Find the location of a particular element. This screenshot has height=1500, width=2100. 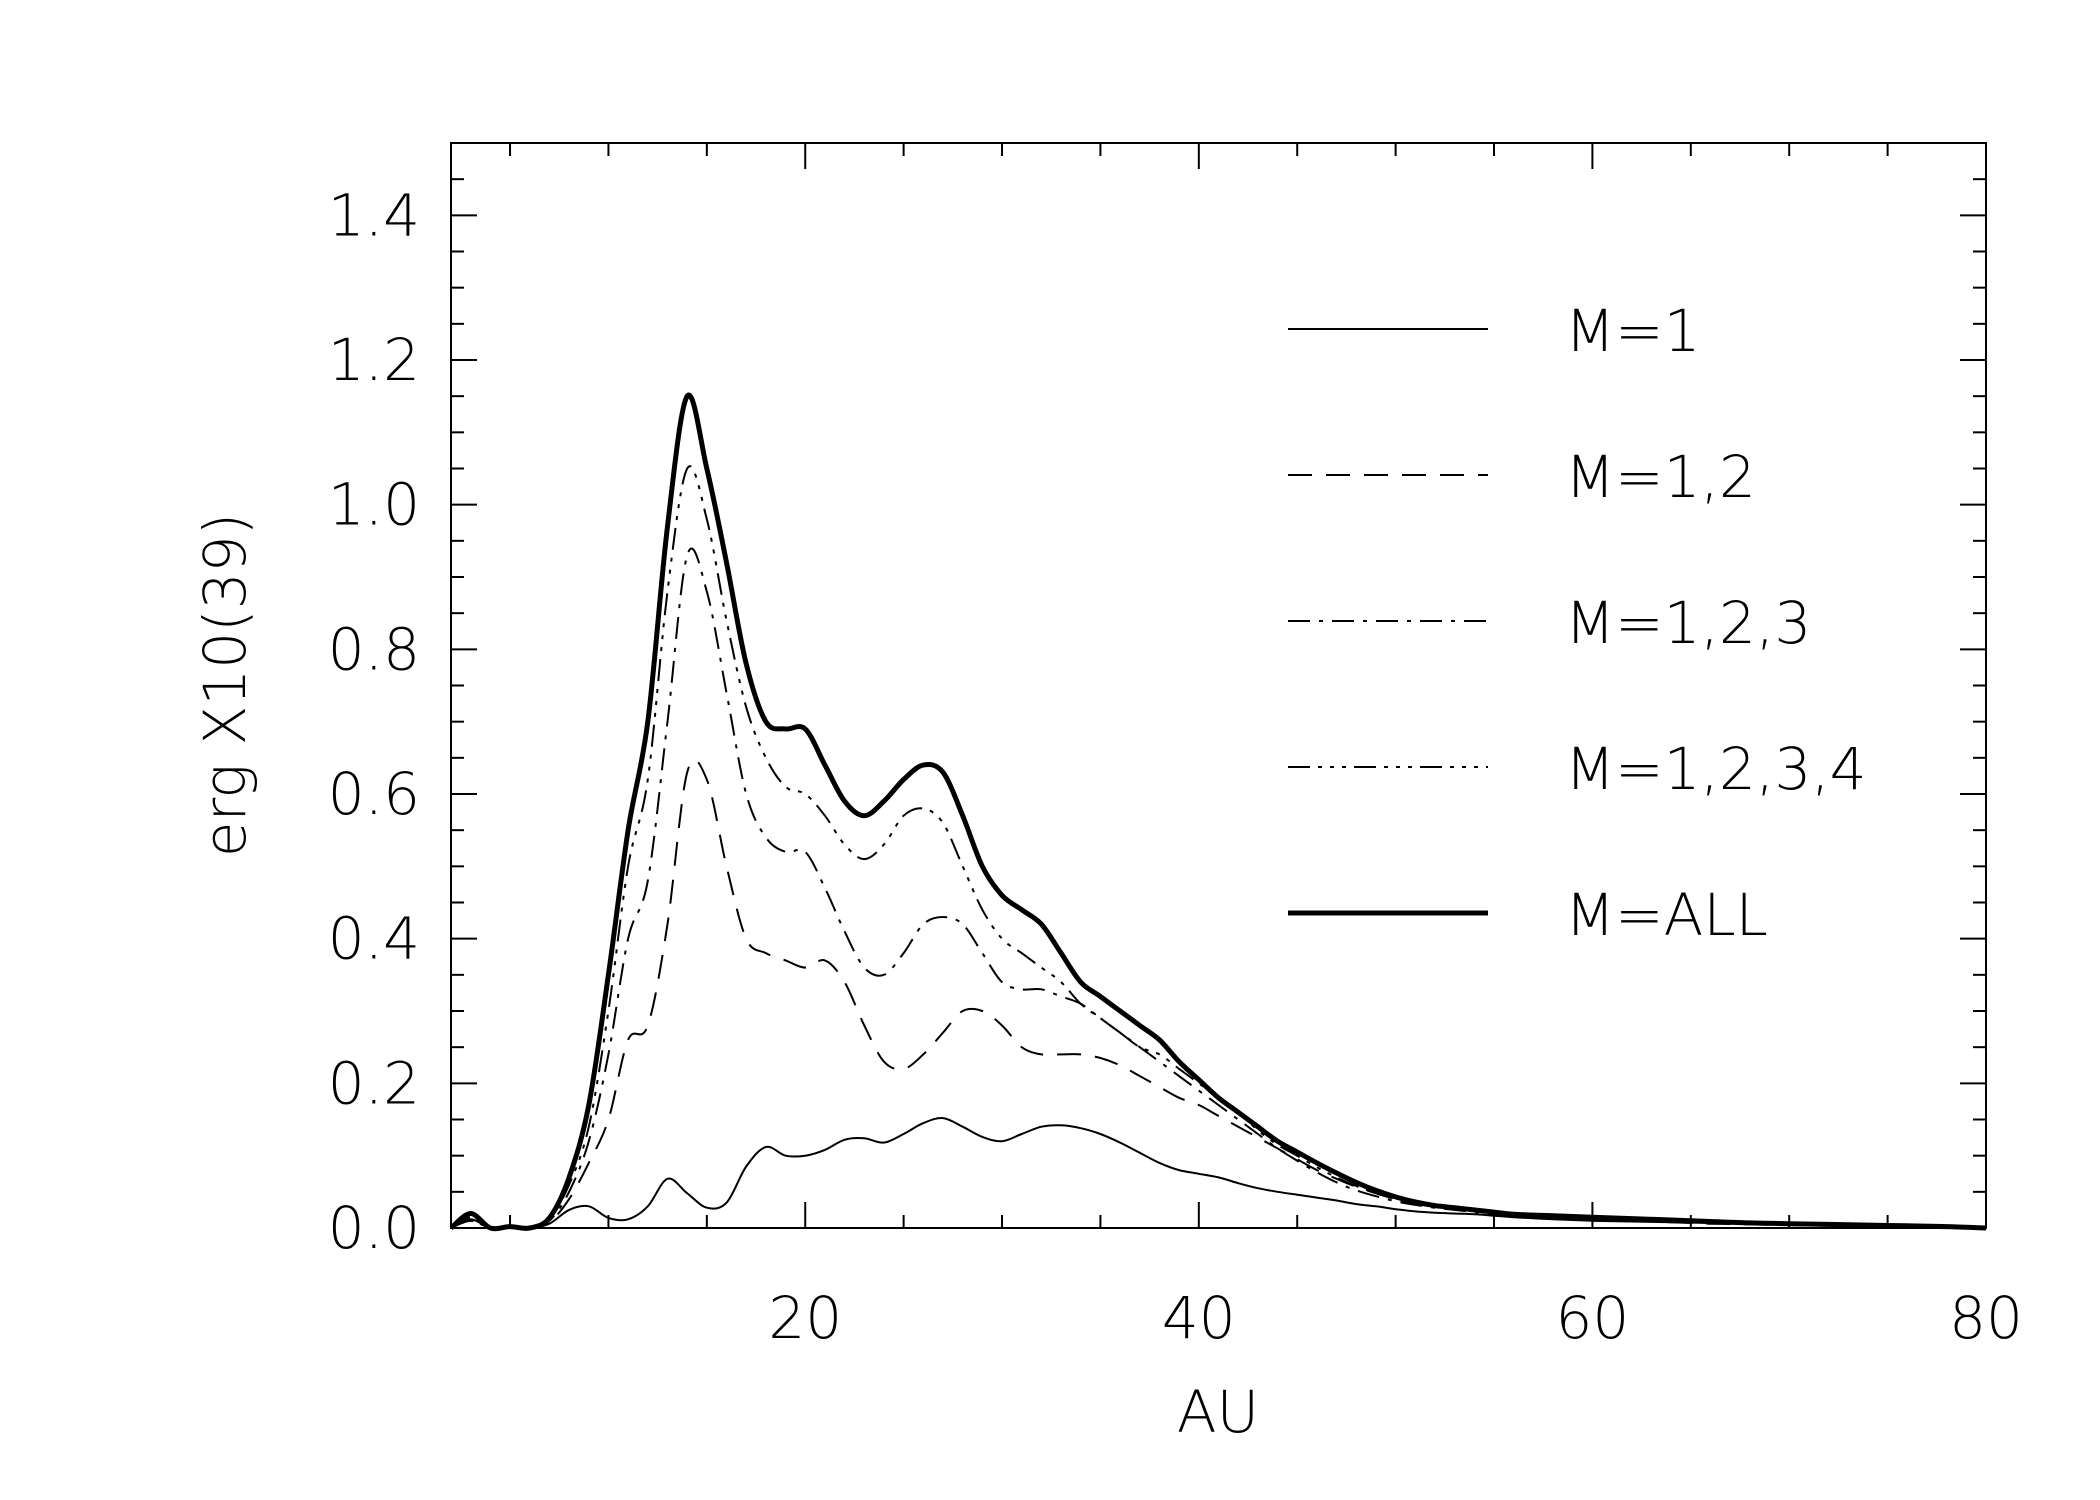

y-tick-label: 0.6 is located at coordinates (374, 794).